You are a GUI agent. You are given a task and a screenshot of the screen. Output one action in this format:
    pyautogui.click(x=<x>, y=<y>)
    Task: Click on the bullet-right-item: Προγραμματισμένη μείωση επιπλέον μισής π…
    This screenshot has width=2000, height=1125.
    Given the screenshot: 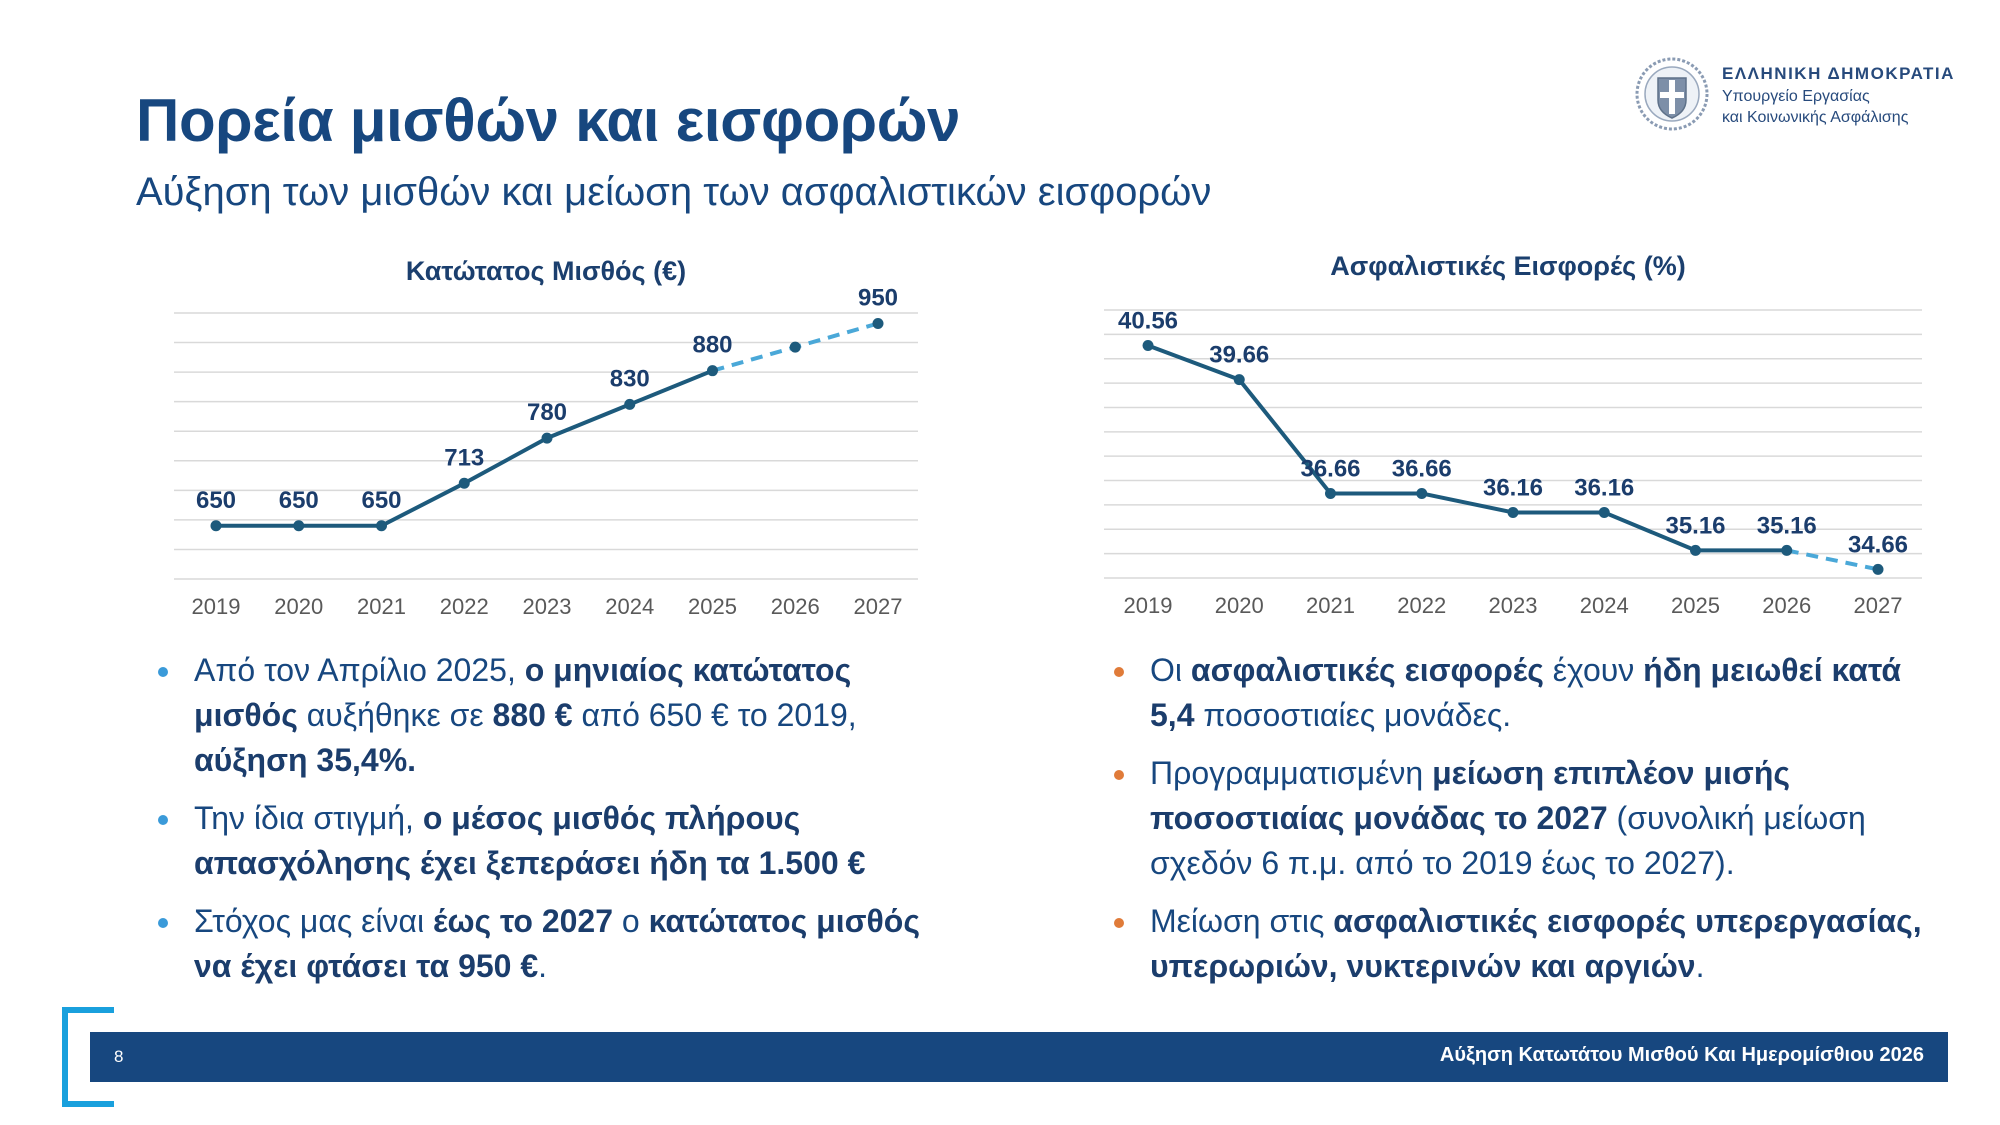 What is the action you would take?
    pyautogui.click(x=1519, y=818)
    